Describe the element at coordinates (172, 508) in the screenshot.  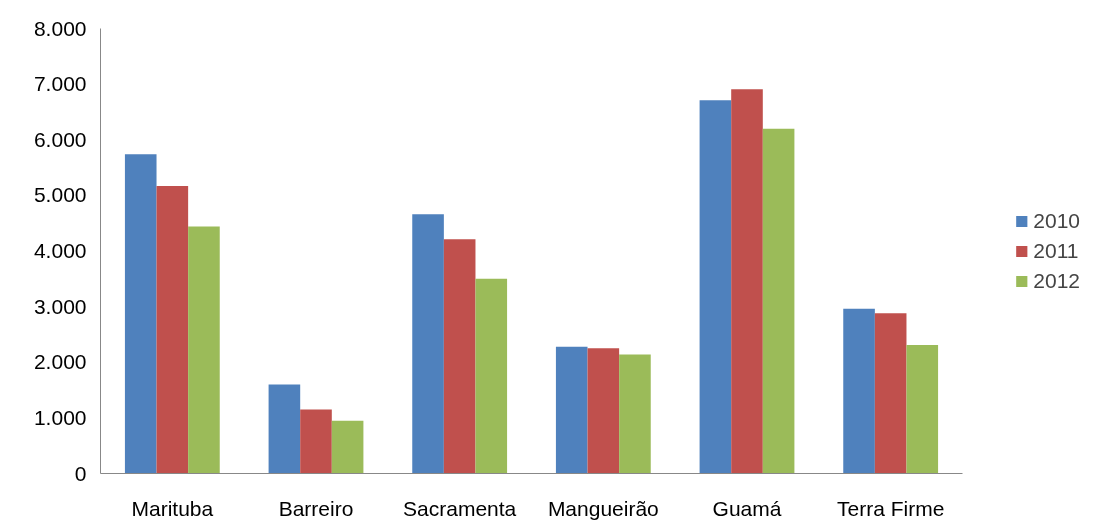
I see `x-tick-label: Marituba` at that location.